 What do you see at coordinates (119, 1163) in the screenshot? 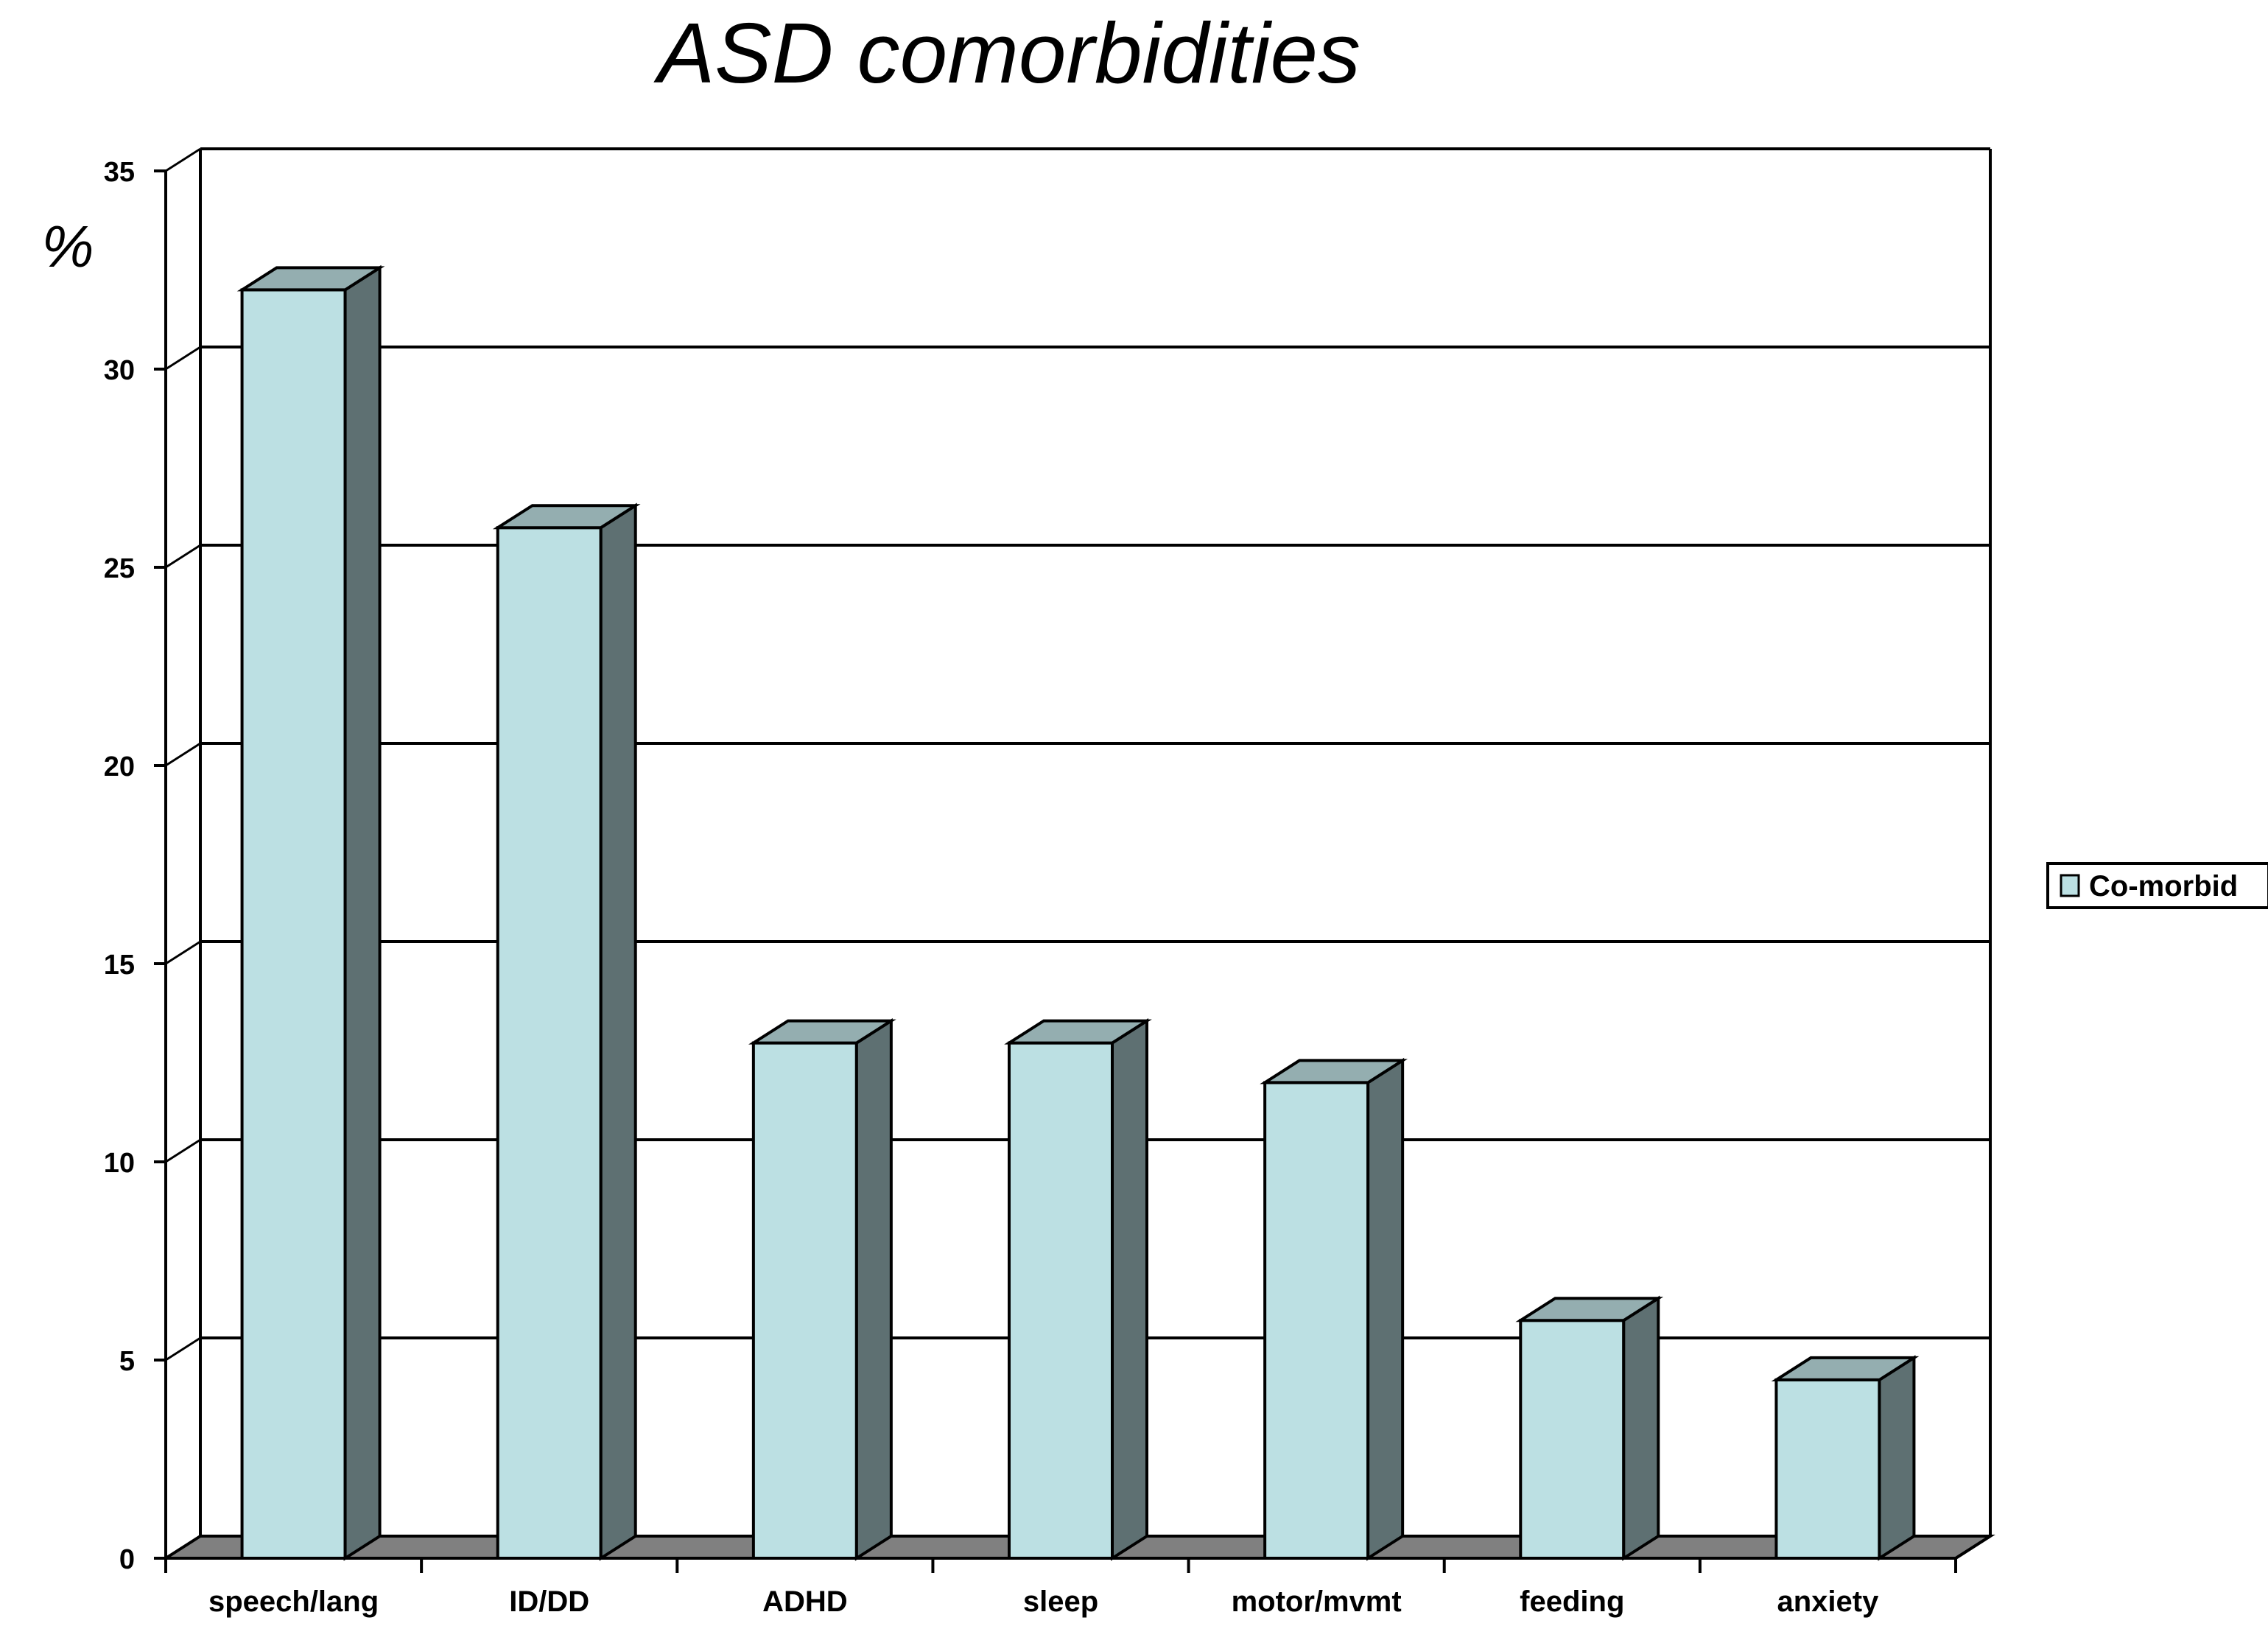
I see `y-tick-label: 10` at bounding box center [119, 1163].